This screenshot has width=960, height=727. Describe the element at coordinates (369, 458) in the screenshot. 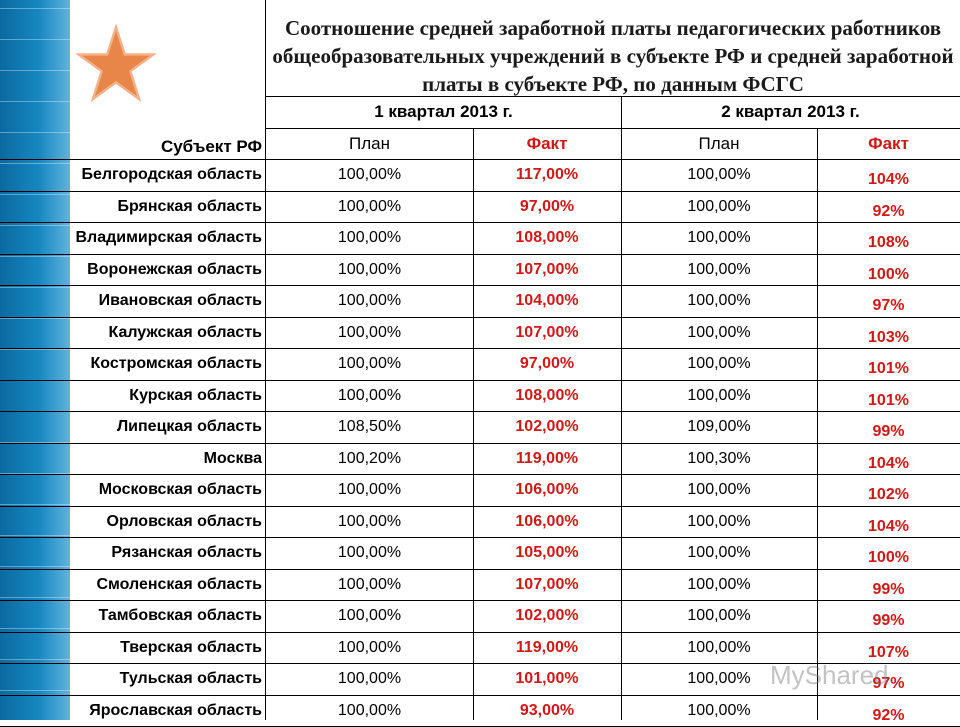

I see `q1-plan-value: 100,20%` at that location.